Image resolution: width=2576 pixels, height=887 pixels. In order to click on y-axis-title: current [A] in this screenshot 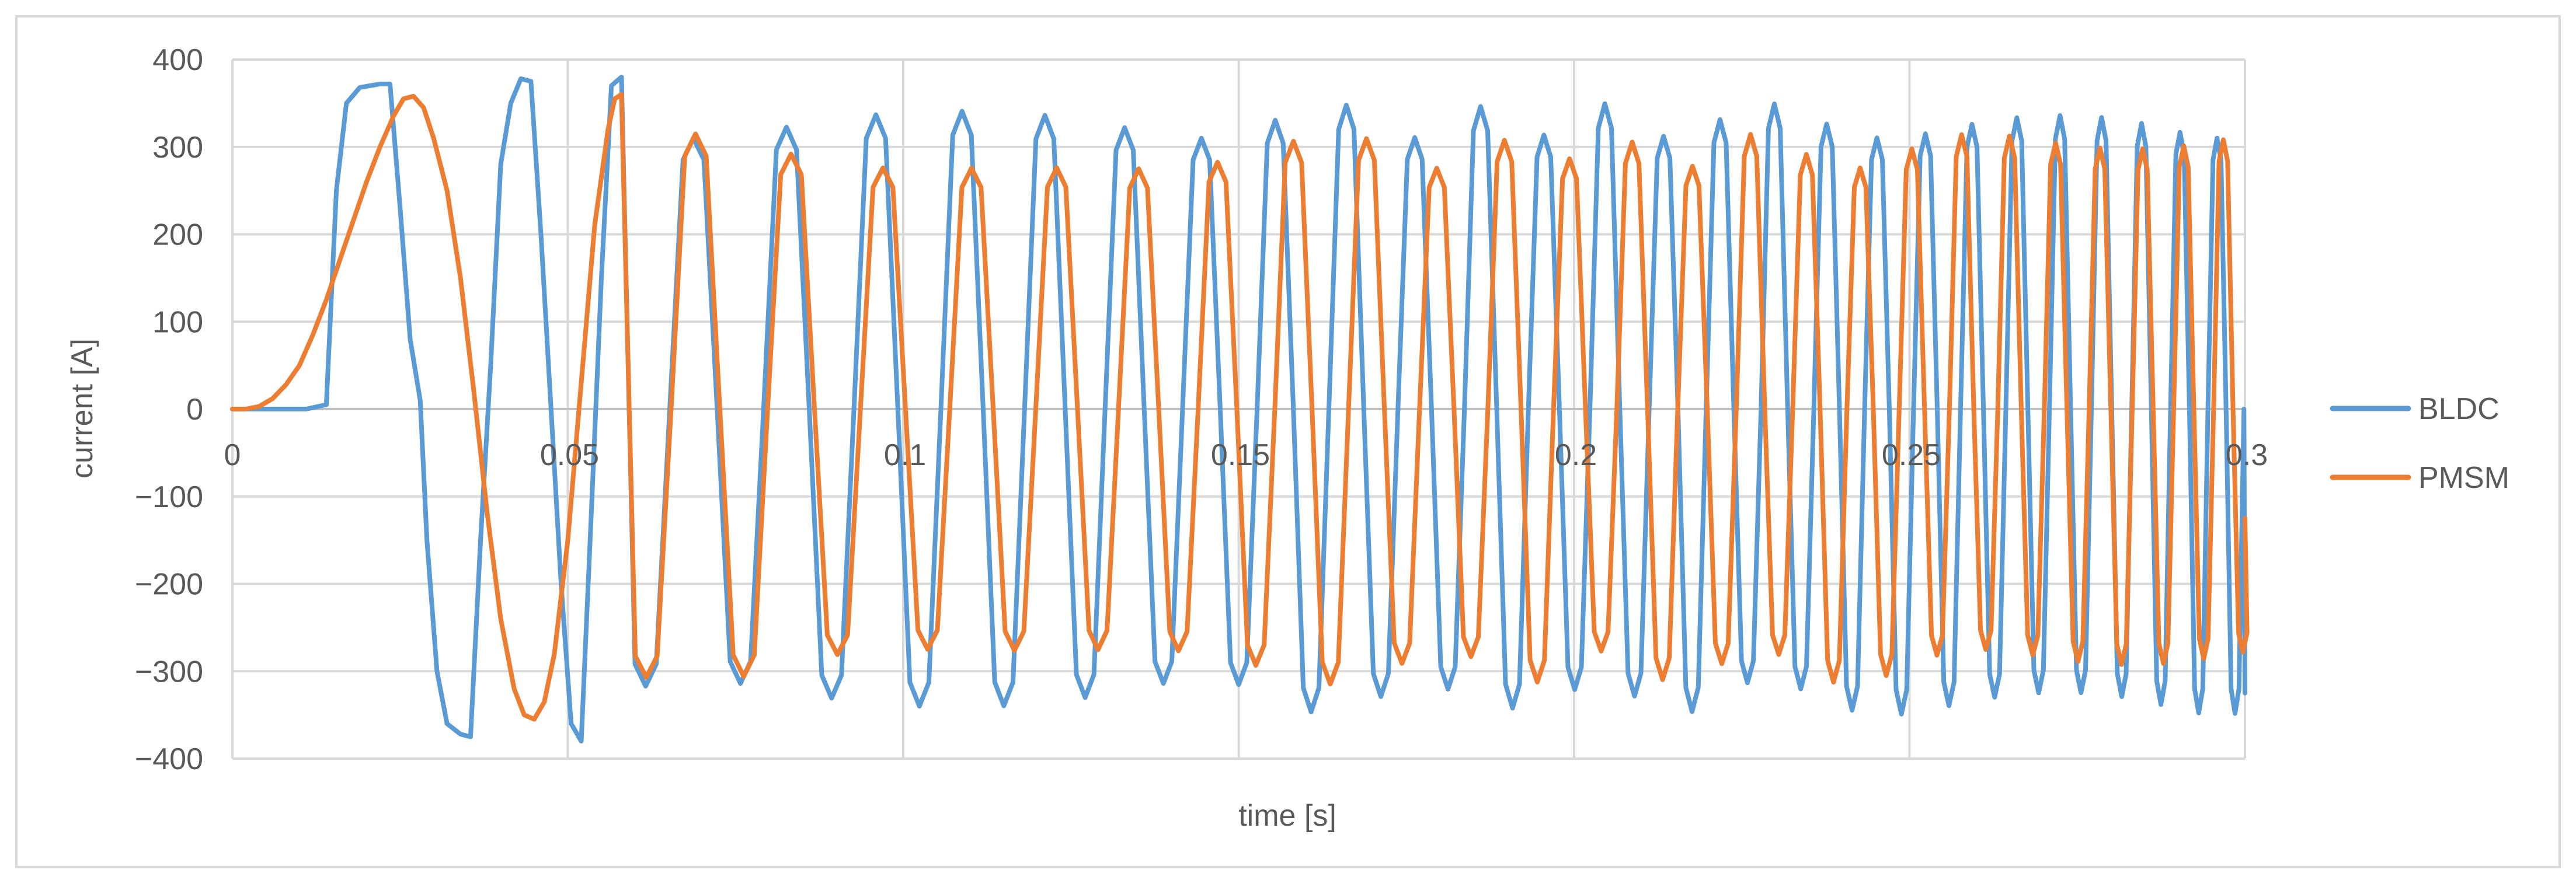, I will do `click(82, 408)`.